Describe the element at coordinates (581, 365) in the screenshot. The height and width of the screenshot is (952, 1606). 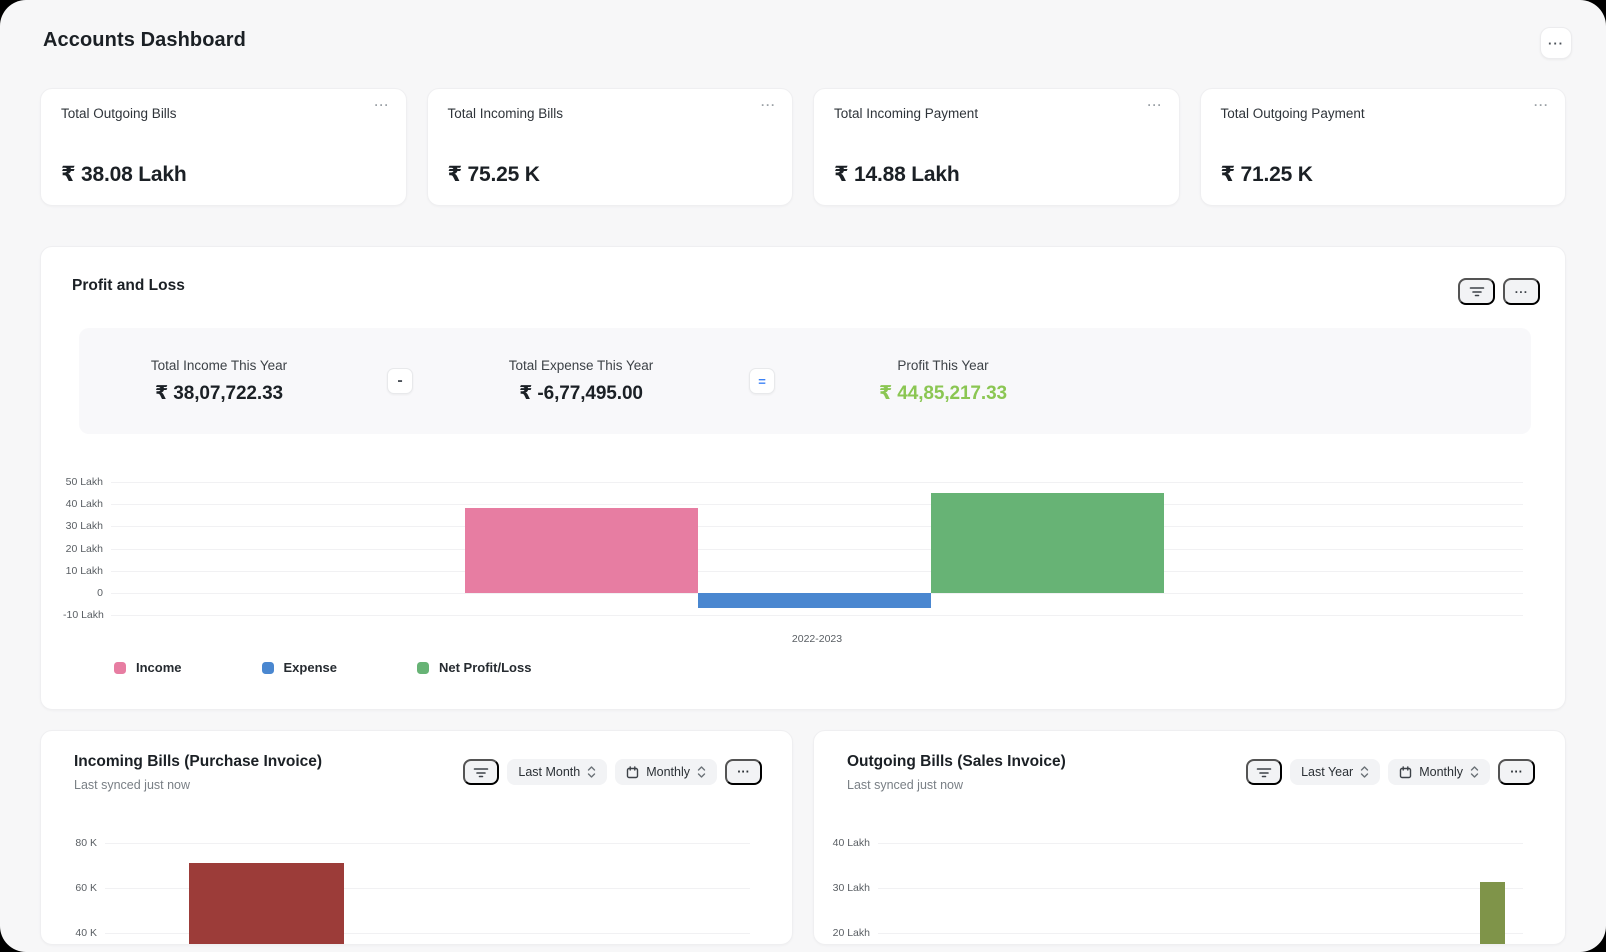
I see `stat-label: Total Expense This Year` at that location.